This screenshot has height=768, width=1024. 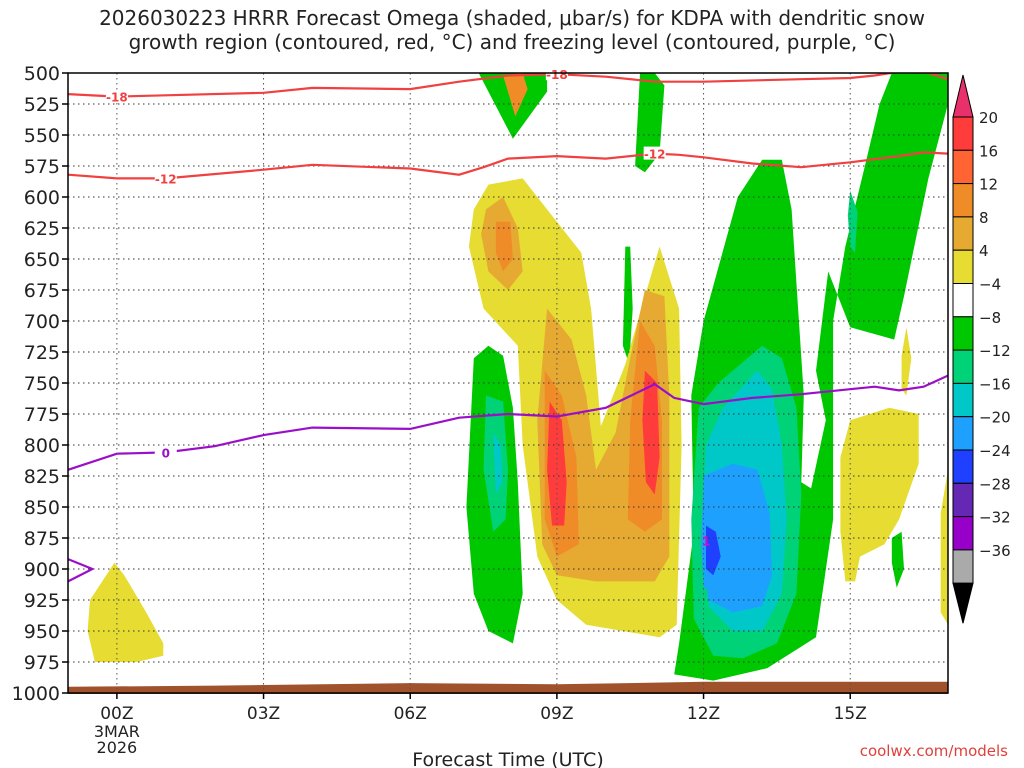 I want to click on contour--12, so click(x=508, y=165).